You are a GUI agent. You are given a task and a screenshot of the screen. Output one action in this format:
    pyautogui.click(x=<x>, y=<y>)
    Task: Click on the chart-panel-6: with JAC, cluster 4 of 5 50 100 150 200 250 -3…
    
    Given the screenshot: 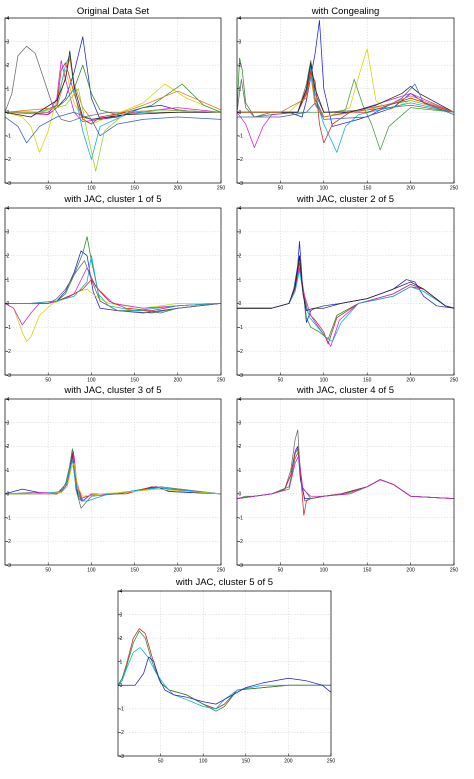 What is the action you would take?
    pyautogui.click(x=347, y=479)
    